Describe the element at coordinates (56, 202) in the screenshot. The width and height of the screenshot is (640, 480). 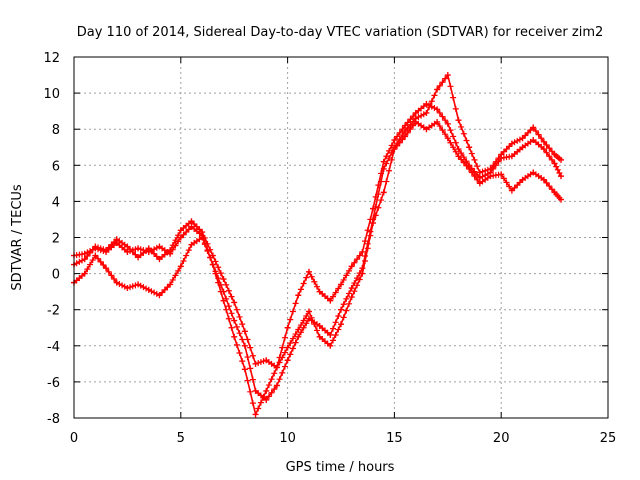
I see `y-tick-label: 4` at that location.